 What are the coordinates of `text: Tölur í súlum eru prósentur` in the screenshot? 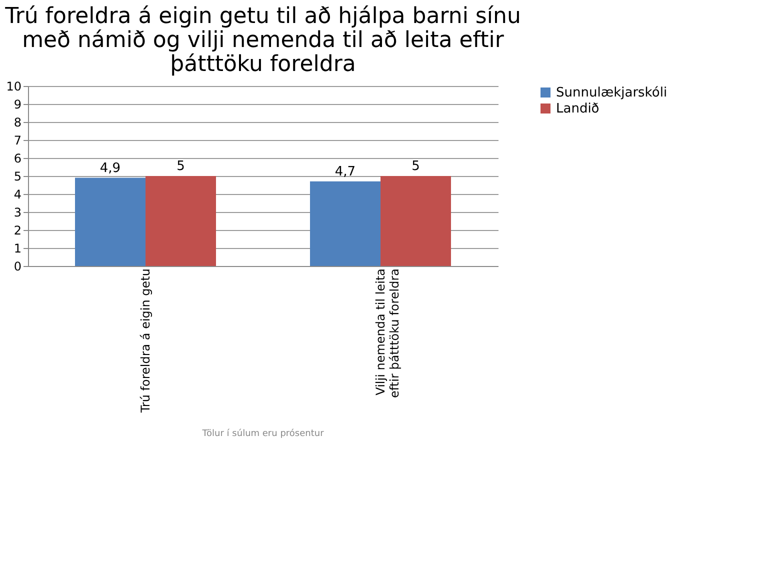 It's located at (262, 433).